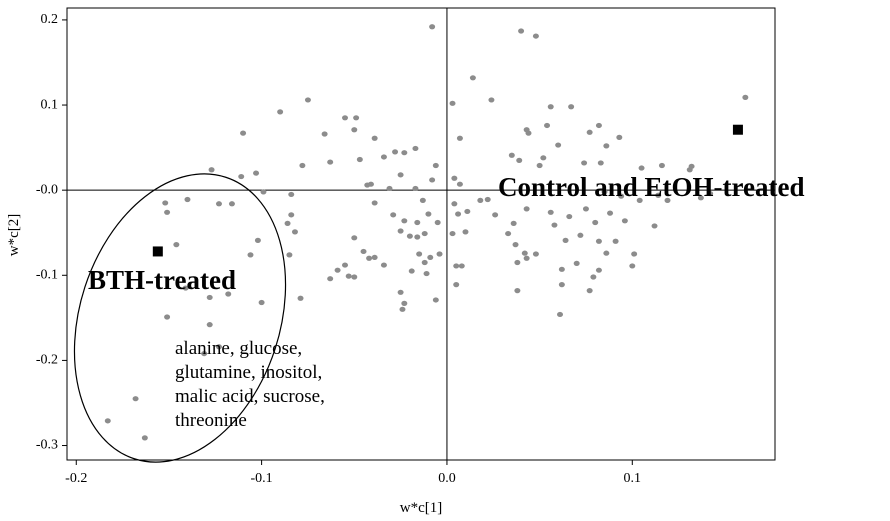 The width and height of the screenshot is (890, 521). What do you see at coordinates (47, 275) in the screenshot?
I see `y-tick-label: -0.1` at bounding box center [47, 275].